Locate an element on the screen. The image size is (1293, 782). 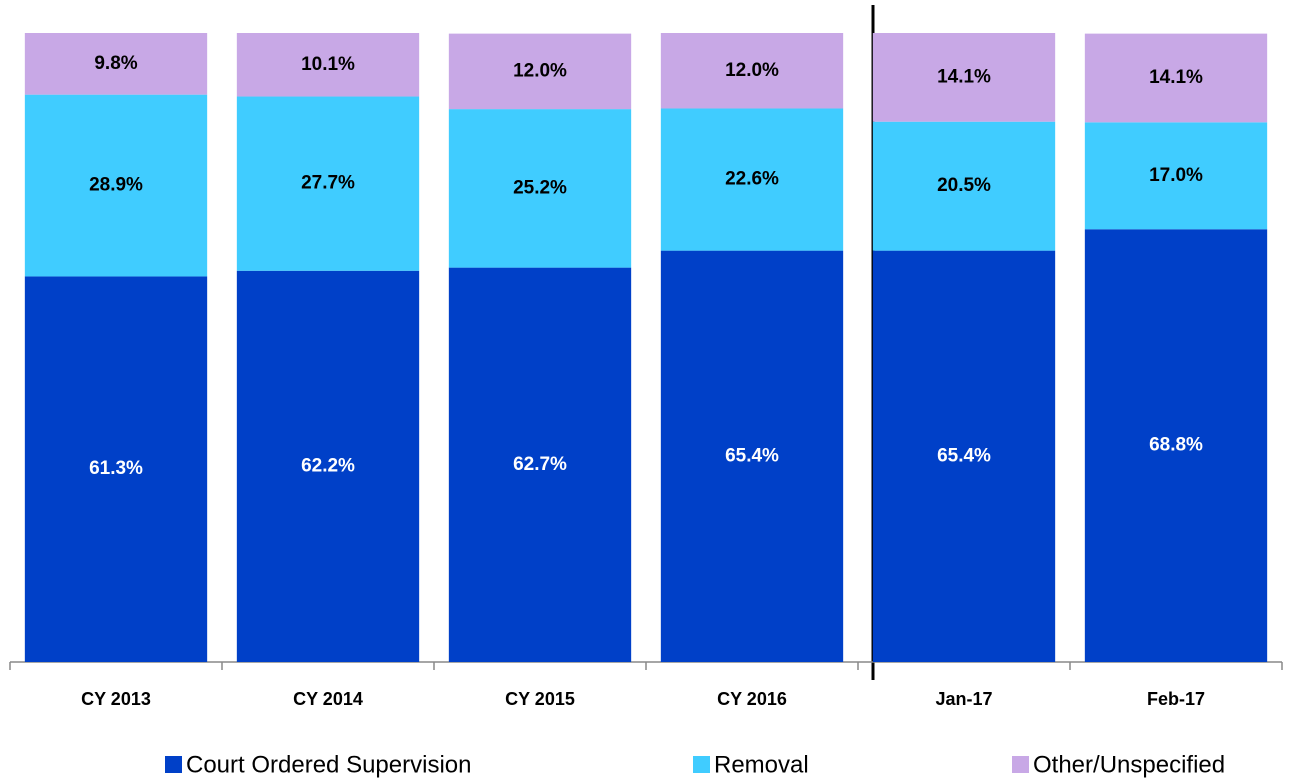
data-label: 9.8% is located at coordinates (115, 63).